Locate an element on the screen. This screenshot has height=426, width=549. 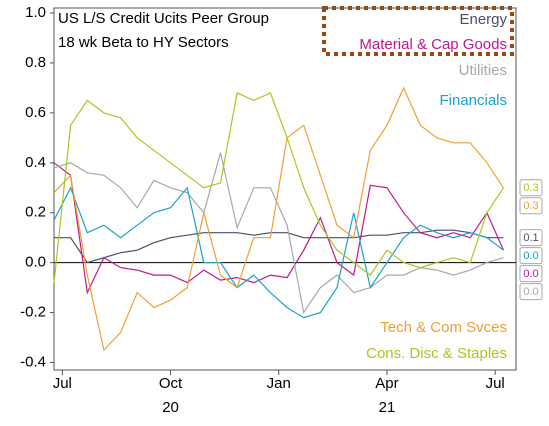
legend-entry: Energy is located at coordinates (483, 19).